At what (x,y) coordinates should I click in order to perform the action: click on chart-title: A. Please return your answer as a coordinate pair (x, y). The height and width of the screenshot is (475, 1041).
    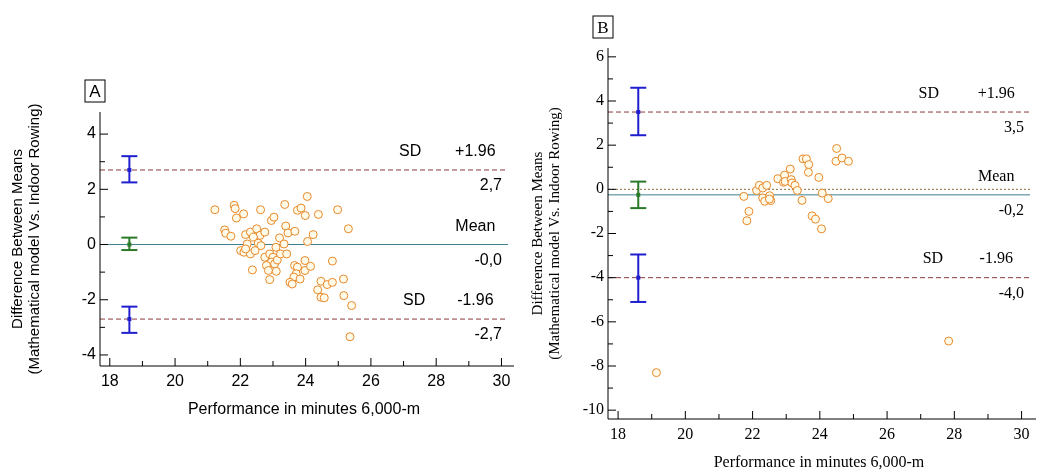
    Looking at the image, I should click on (95, 91).